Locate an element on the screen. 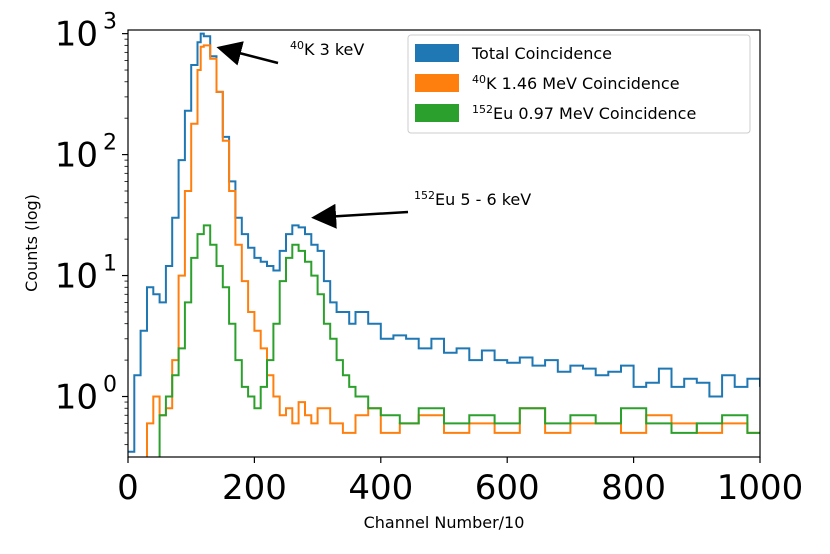 The image size is (830, 554). x-tick-label: 400 is located at coordinates (380, 488).